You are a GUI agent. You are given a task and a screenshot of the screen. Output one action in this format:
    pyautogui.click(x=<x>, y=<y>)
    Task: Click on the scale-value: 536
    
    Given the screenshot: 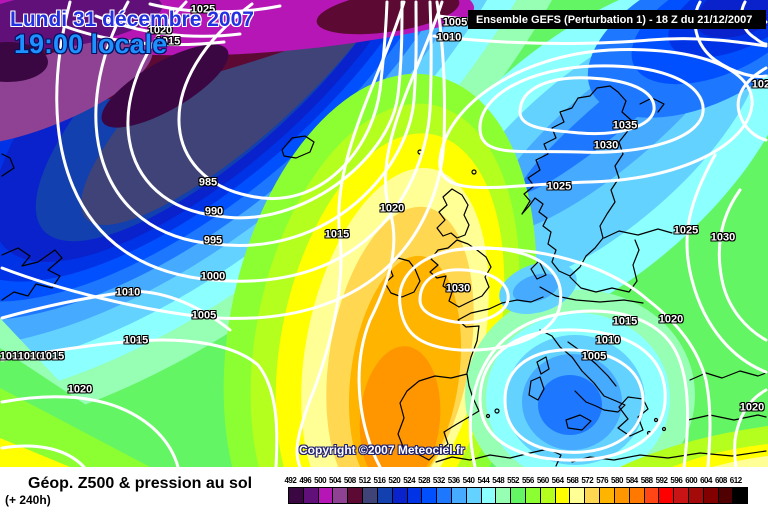 What is the action you would take?
    pyautogui.click(x=453, y=480)
    